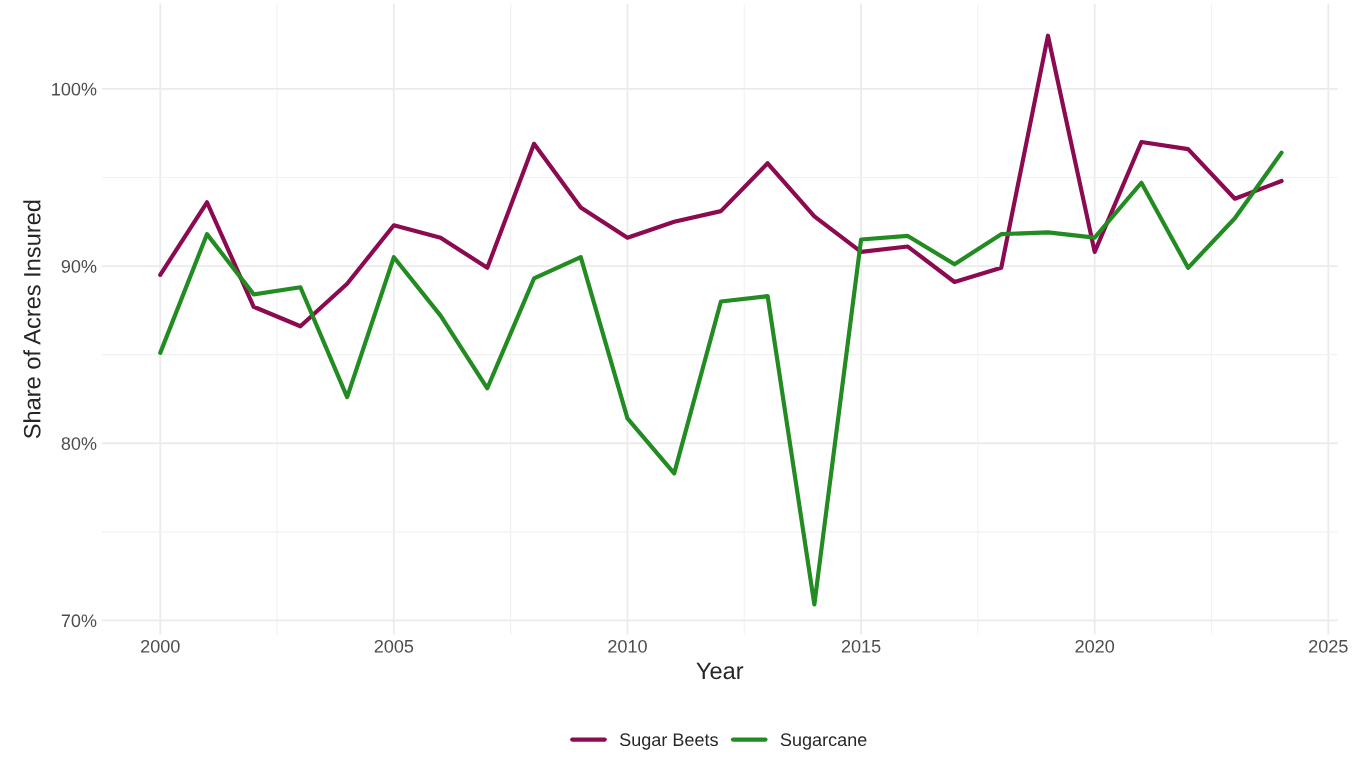 This screenshot has width=1358, height=760. Describe the element at coordinates (861, 646) in the screenshot. I see `x-tick-label: 2015` at that location.